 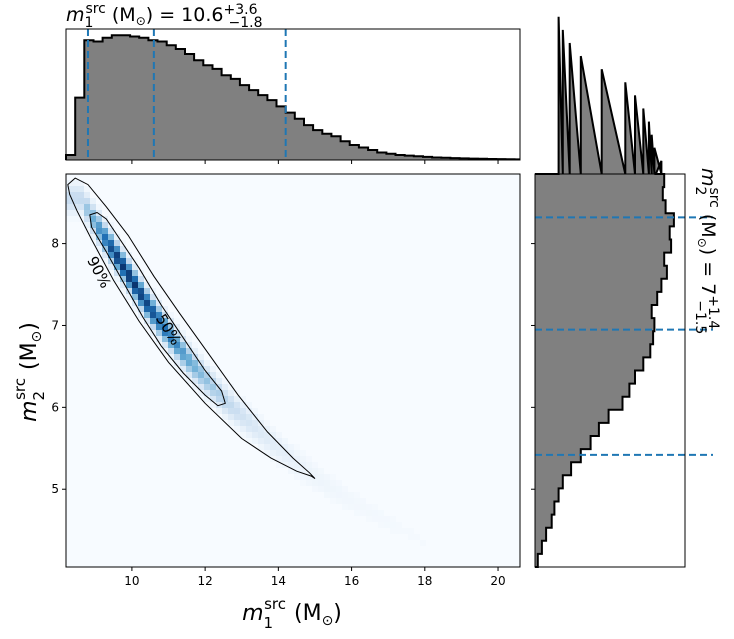 I want to click on right-y-ticks, so click(x=533, y=366).